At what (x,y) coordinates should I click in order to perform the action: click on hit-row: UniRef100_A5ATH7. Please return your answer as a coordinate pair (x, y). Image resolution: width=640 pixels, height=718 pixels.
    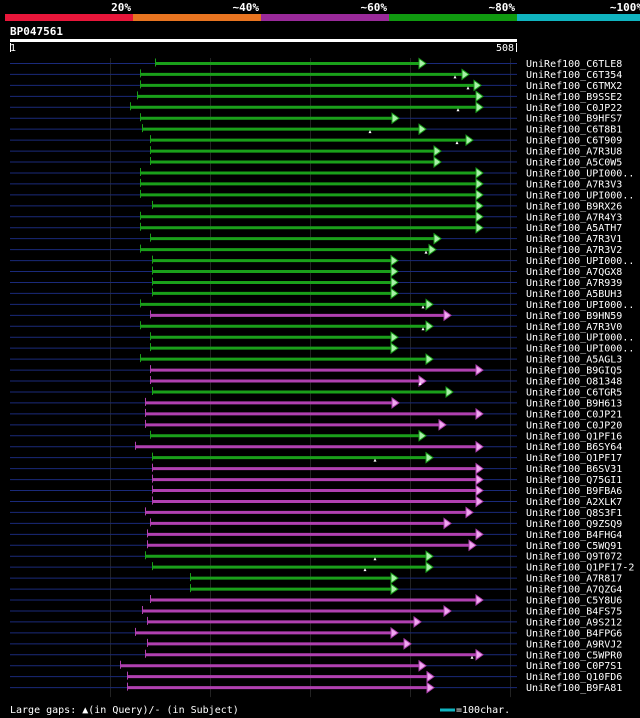
    Looking at the image, I should click on (316, 227).